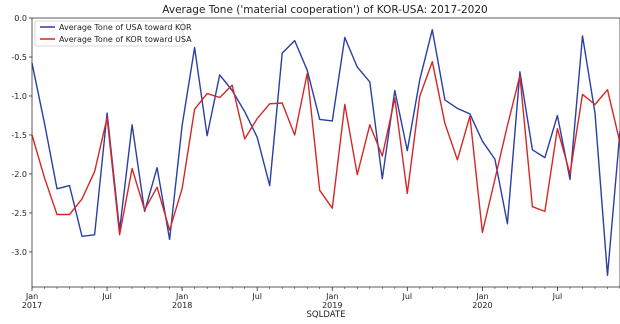  Describe the element at coordinates (19, 96) in the screenshot. I see `y-tick-label: -1.0` at that location.